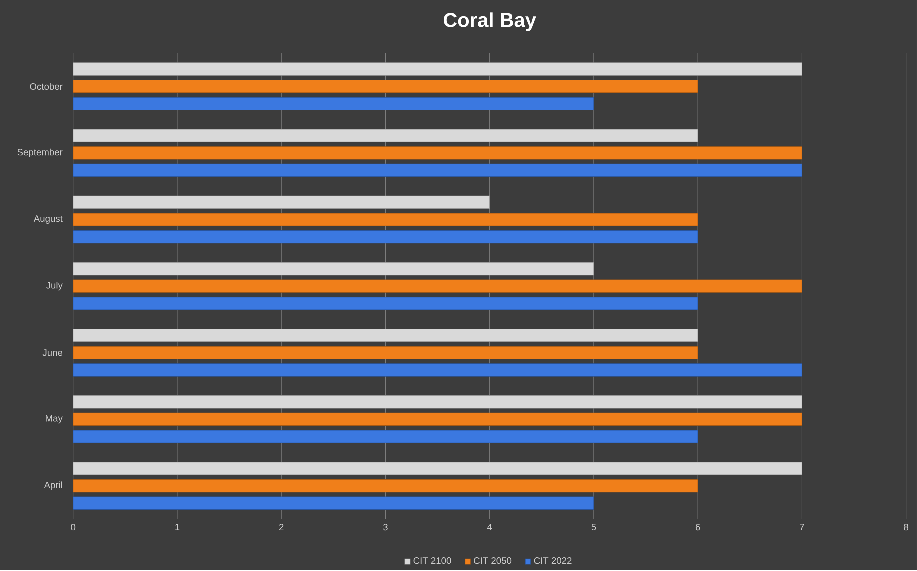 This screenshot has height=571, width=917. Describe the element at coordinates (54, 419) in the screenshot. I see `y-tick-label: May` at that location.